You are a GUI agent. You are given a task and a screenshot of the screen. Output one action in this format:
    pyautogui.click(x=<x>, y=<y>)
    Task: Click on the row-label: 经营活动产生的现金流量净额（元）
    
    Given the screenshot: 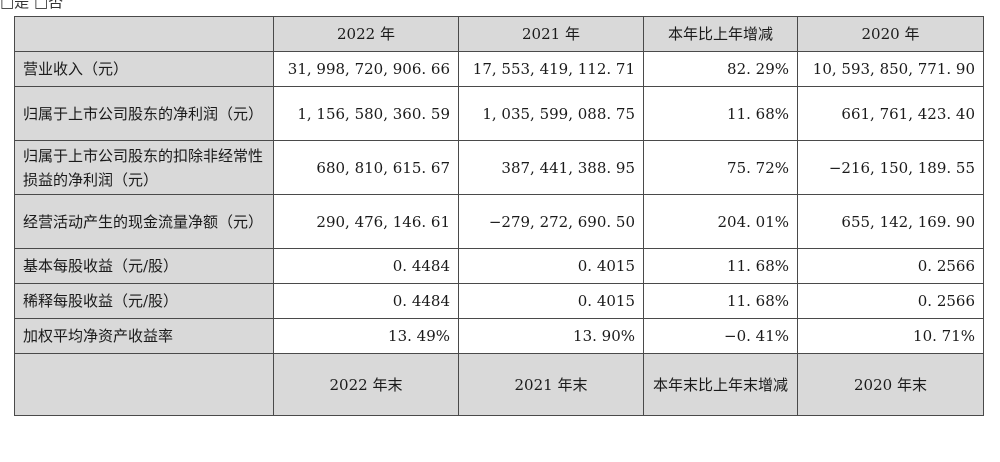 What is the action you would take?
    pyautogui.click(x=144, y=221)
    